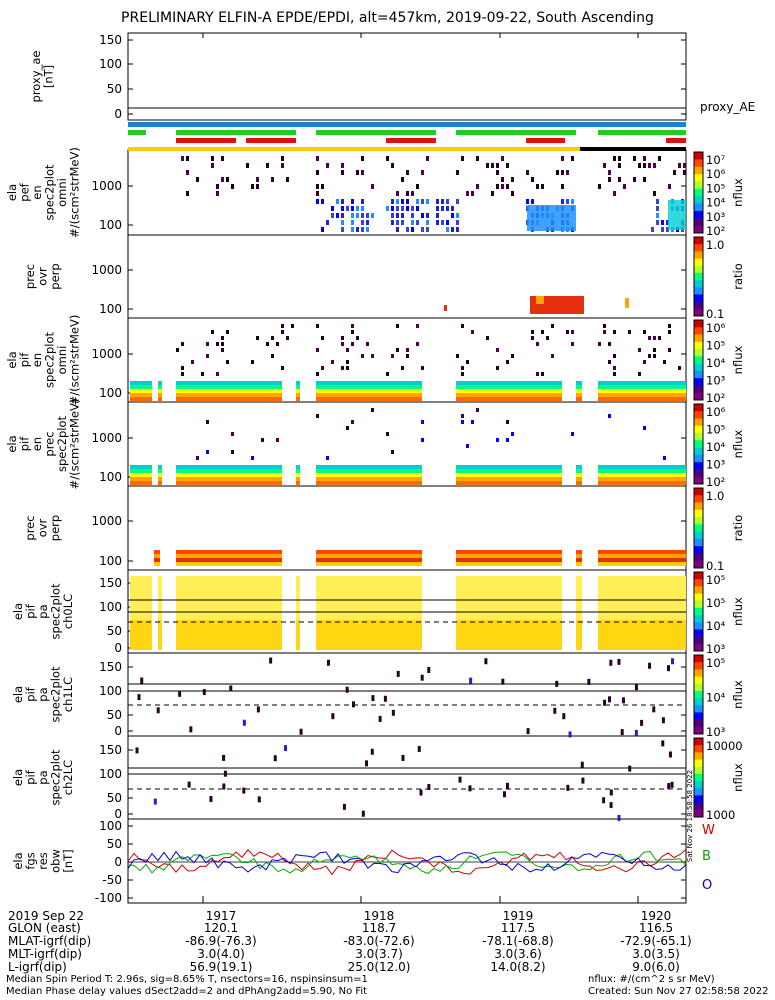 The width and height of the screenshot is (775, 1000). I want to click on axis-value-glon: 120.1, so click(221, 928).